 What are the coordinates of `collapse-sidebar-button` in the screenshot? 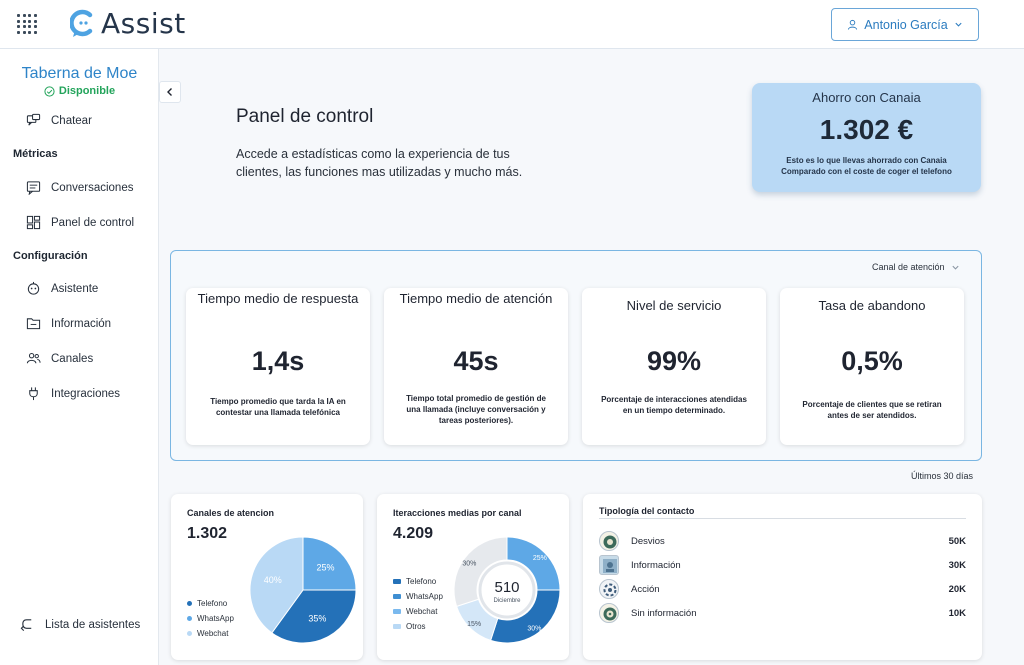 It's located at (170, 92).